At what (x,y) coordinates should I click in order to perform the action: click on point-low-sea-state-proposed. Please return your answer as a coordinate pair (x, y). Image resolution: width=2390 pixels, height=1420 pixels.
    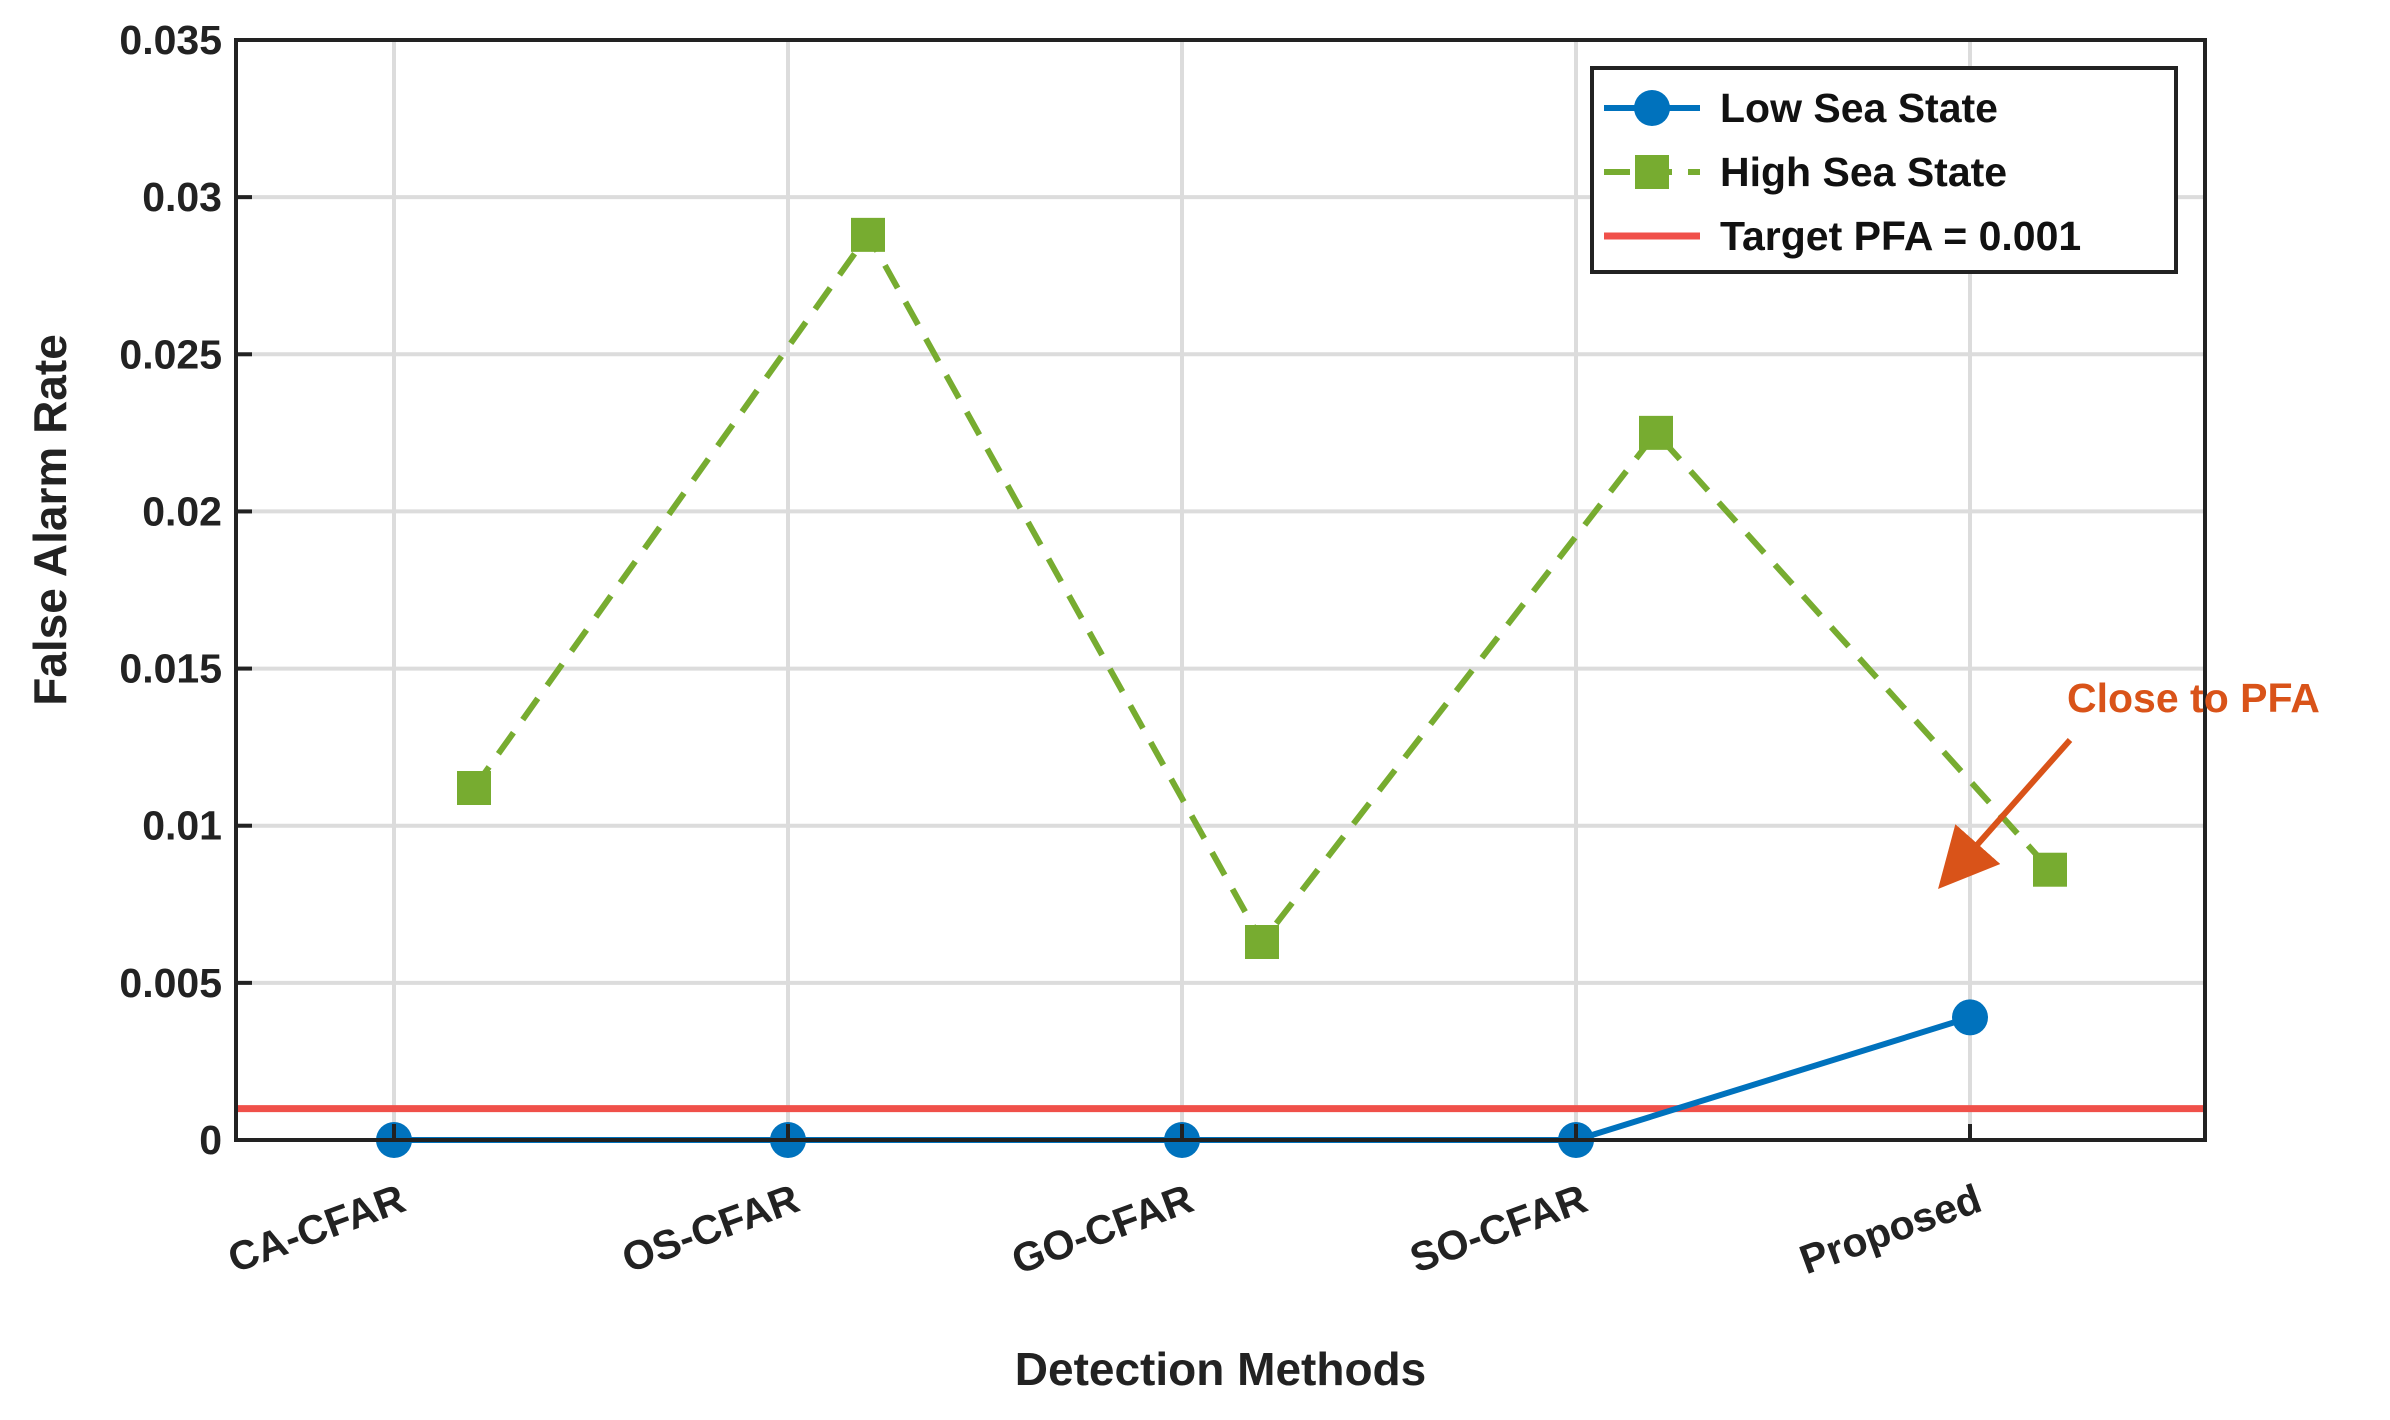
    Looking at the image, I should click on (1970, 1017).